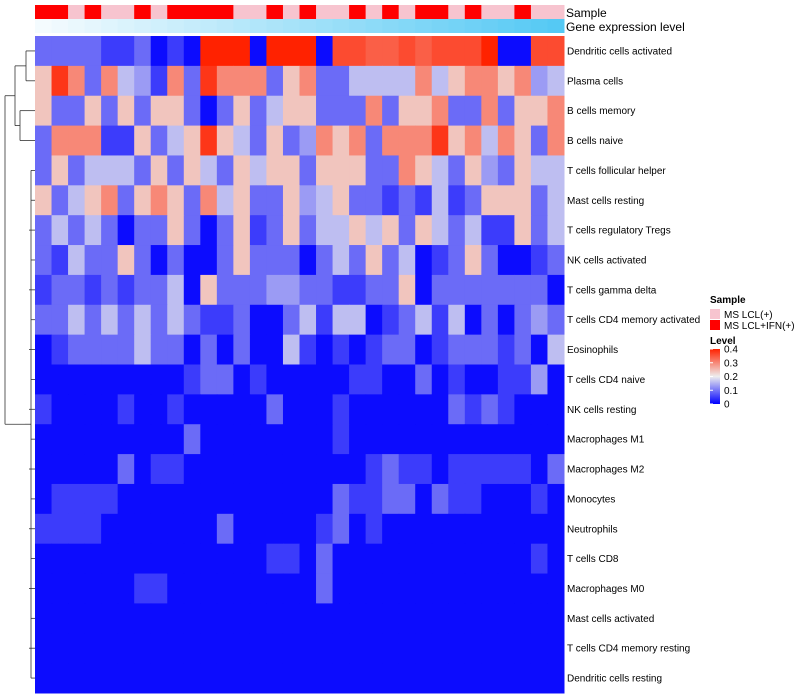  Describe the element at coordinates (731, 363) in the screenshot. I see `level-tick-label: 0.3` at that location.